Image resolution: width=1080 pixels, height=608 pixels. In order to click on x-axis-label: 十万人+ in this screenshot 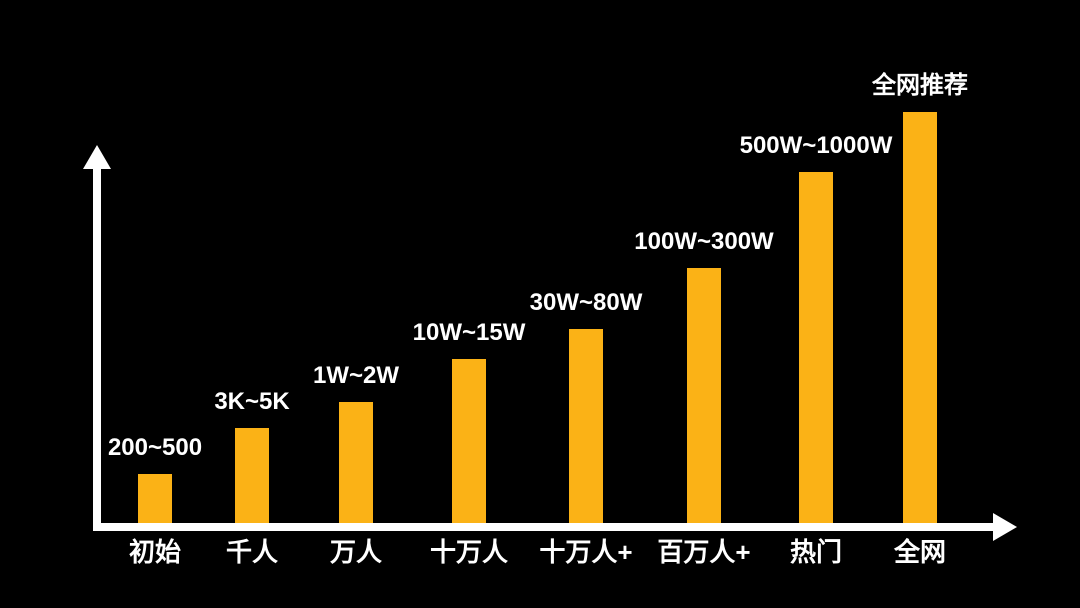, I will do `click(586, 552)`.